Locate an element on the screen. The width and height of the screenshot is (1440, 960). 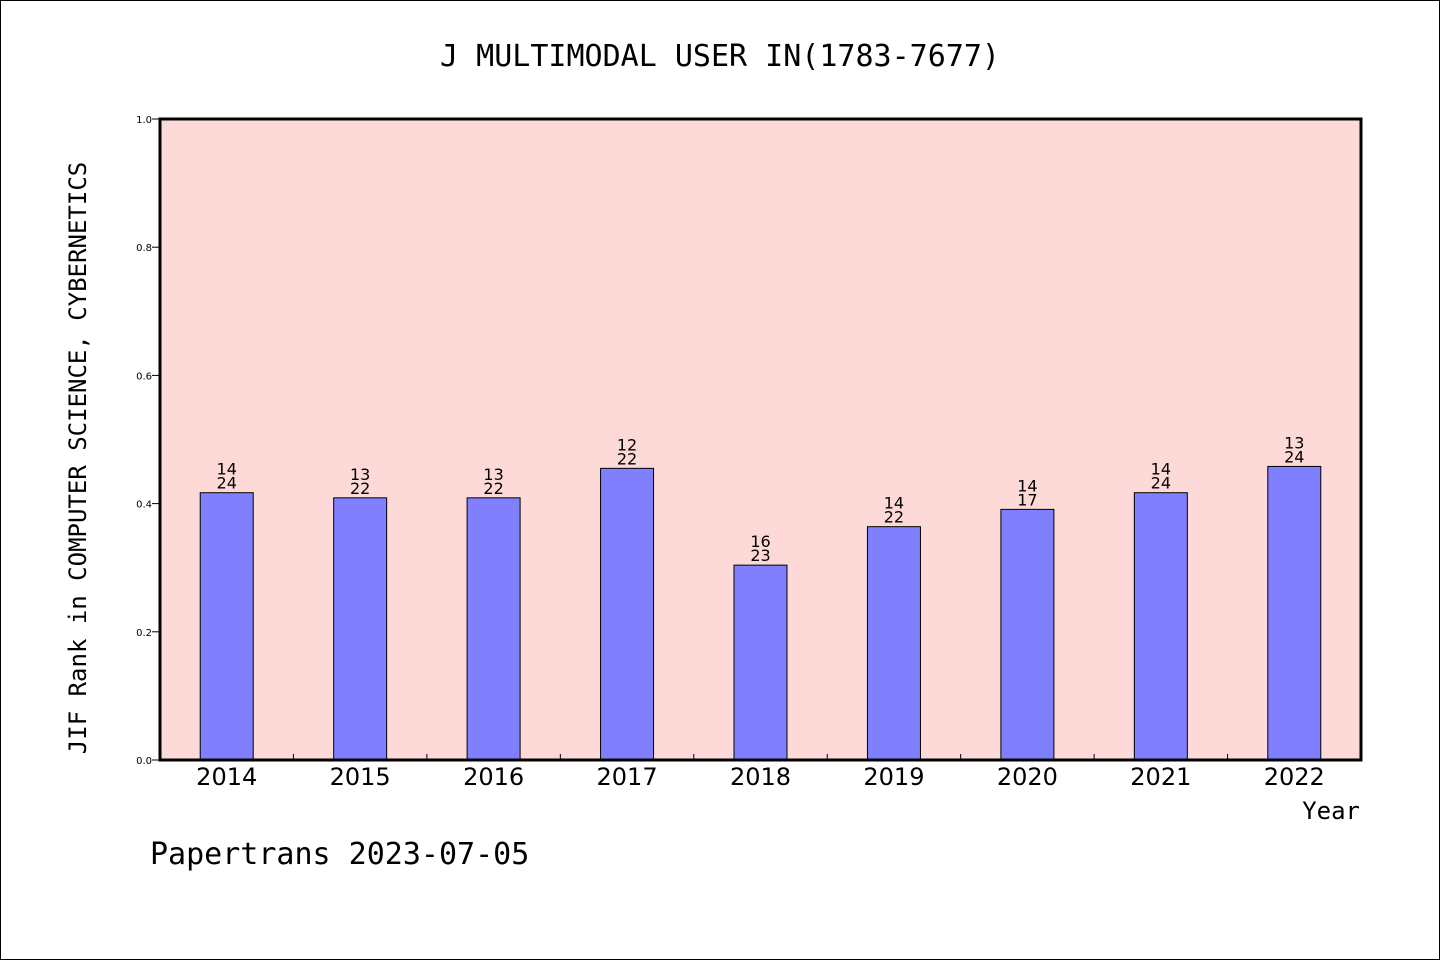
x-tick-label: 2017 is located at coordinates (627, 777).